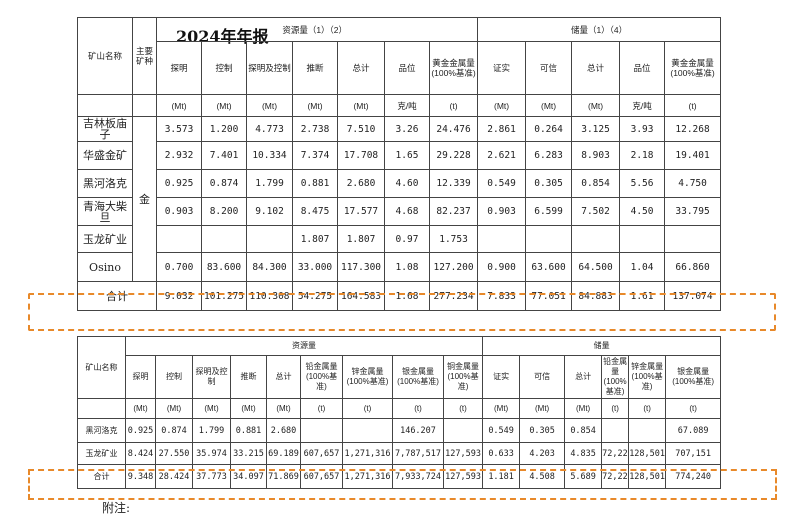  Describe the element at coordinates (583, 453) in the screenshot. I see `table-cell: 4.835` at that location.